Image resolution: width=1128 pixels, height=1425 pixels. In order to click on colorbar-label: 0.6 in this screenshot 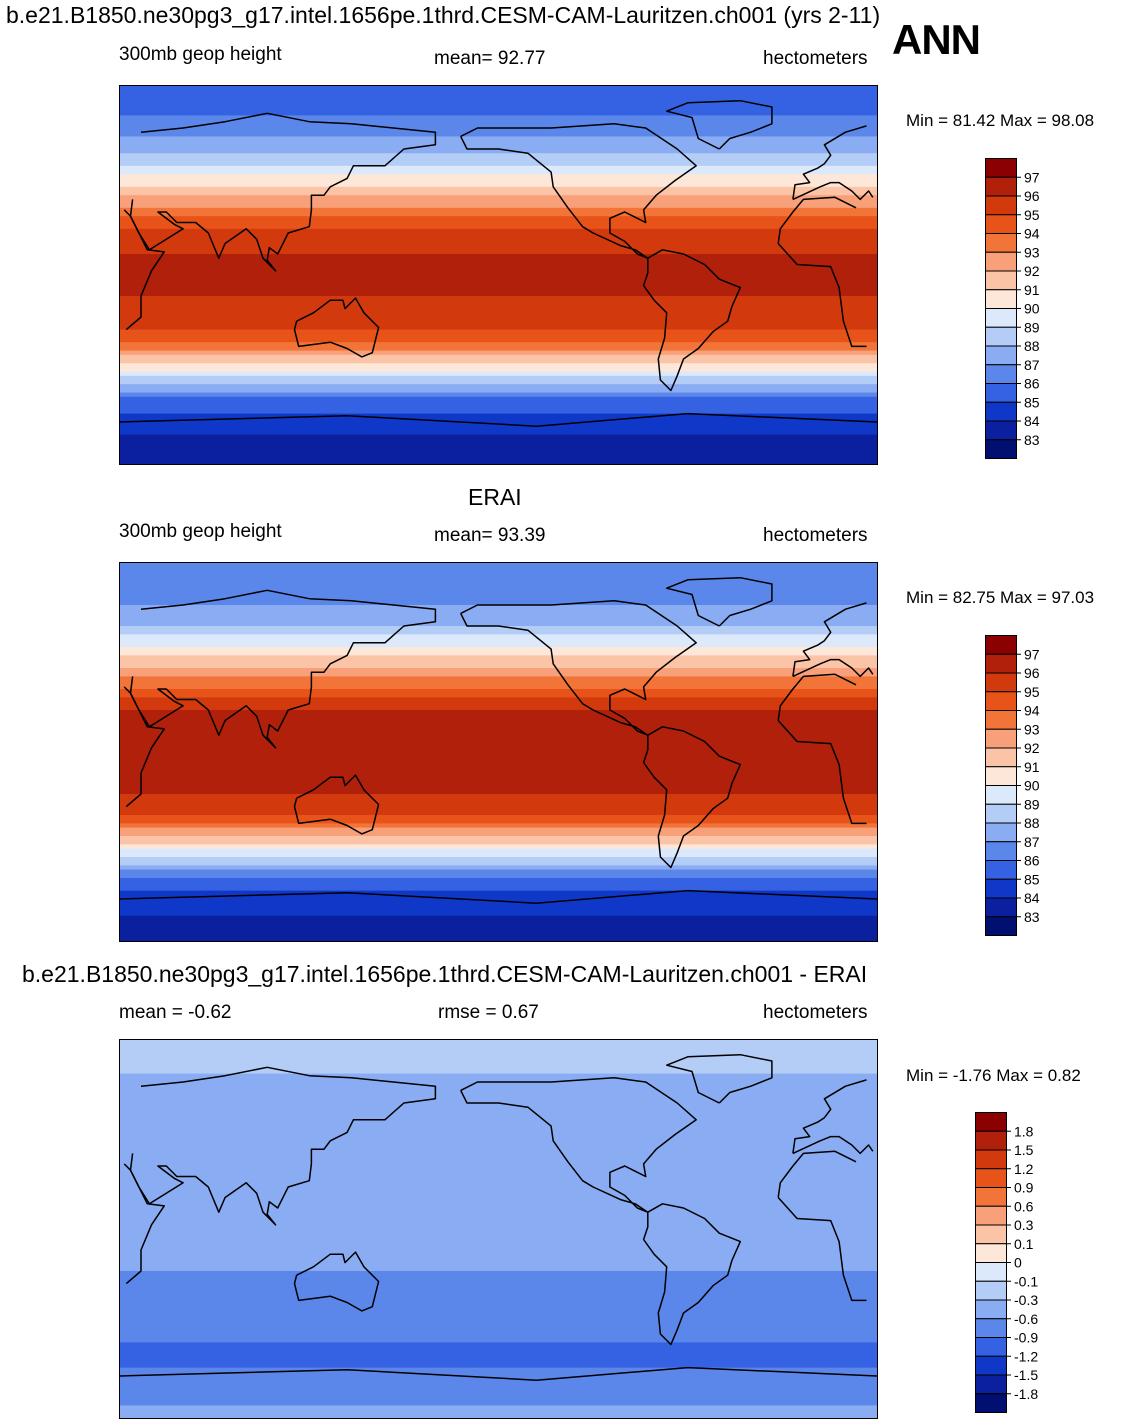, I will do `click(1024, 1206)`.